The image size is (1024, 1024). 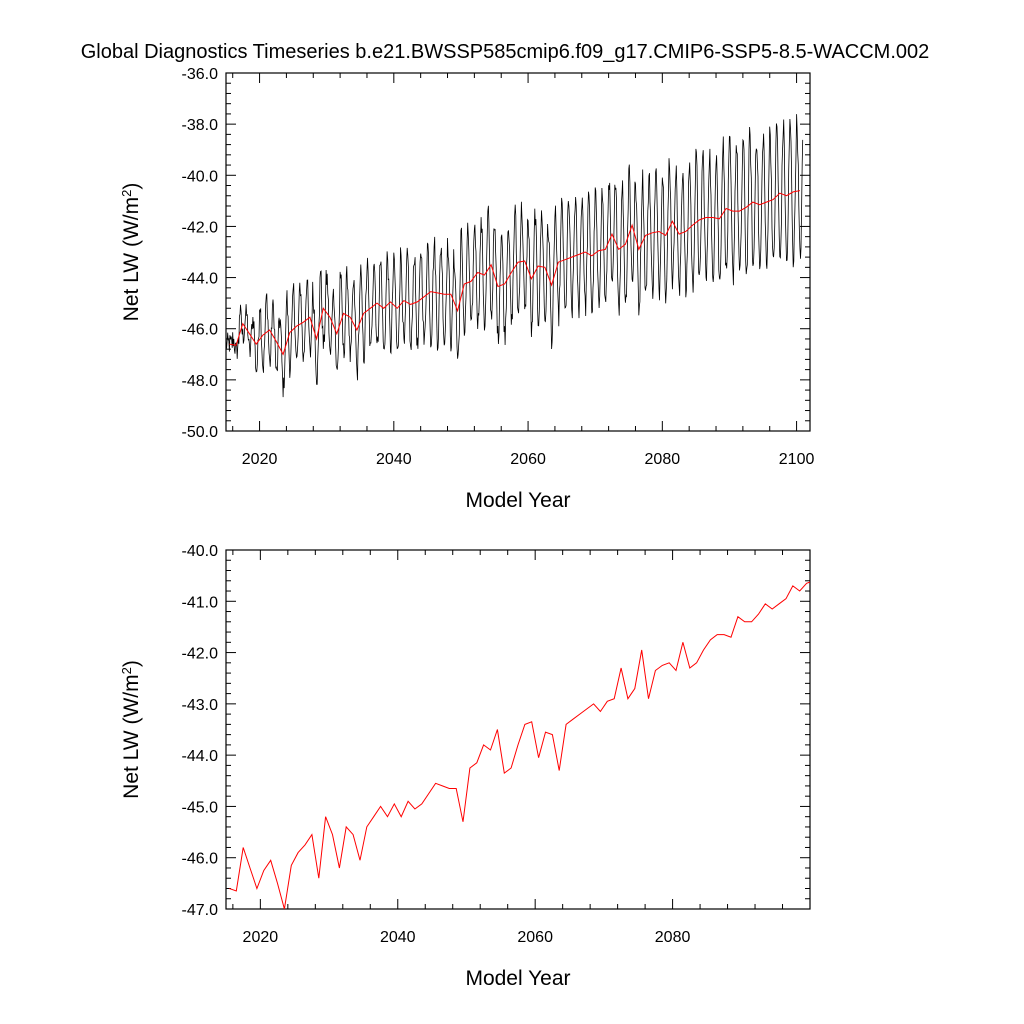 What do you see at coordinates (200, 705) in the screenshot?
I see `y-tick-label: -43.0` at bounding box center [200, 705].